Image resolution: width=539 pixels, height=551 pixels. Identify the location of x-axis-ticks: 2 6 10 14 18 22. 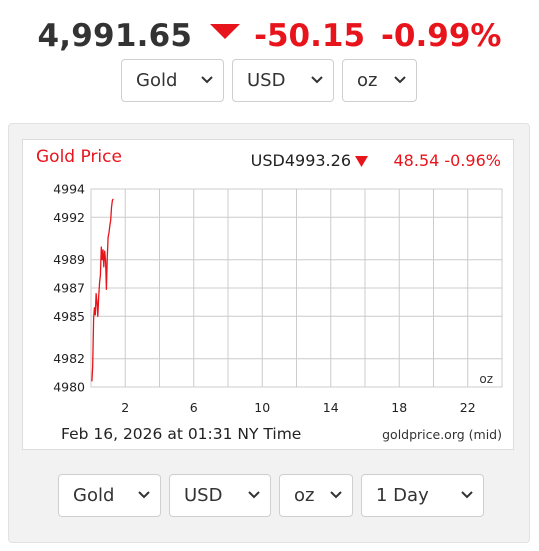
(298, 407).